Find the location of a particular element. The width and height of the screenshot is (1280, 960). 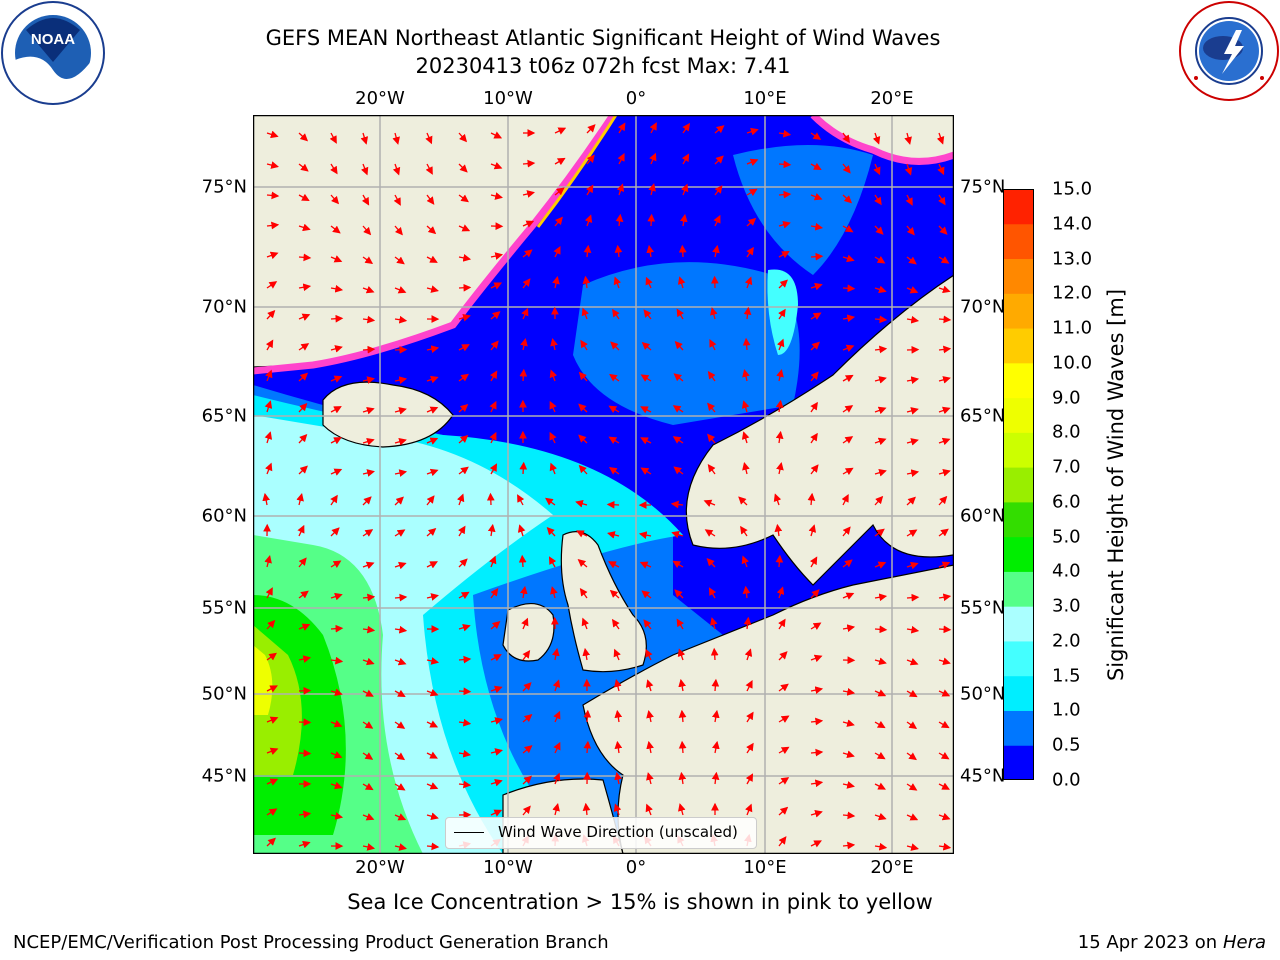

colorbar-tick-label: 12.0 is located at coordinates (1072, 293).